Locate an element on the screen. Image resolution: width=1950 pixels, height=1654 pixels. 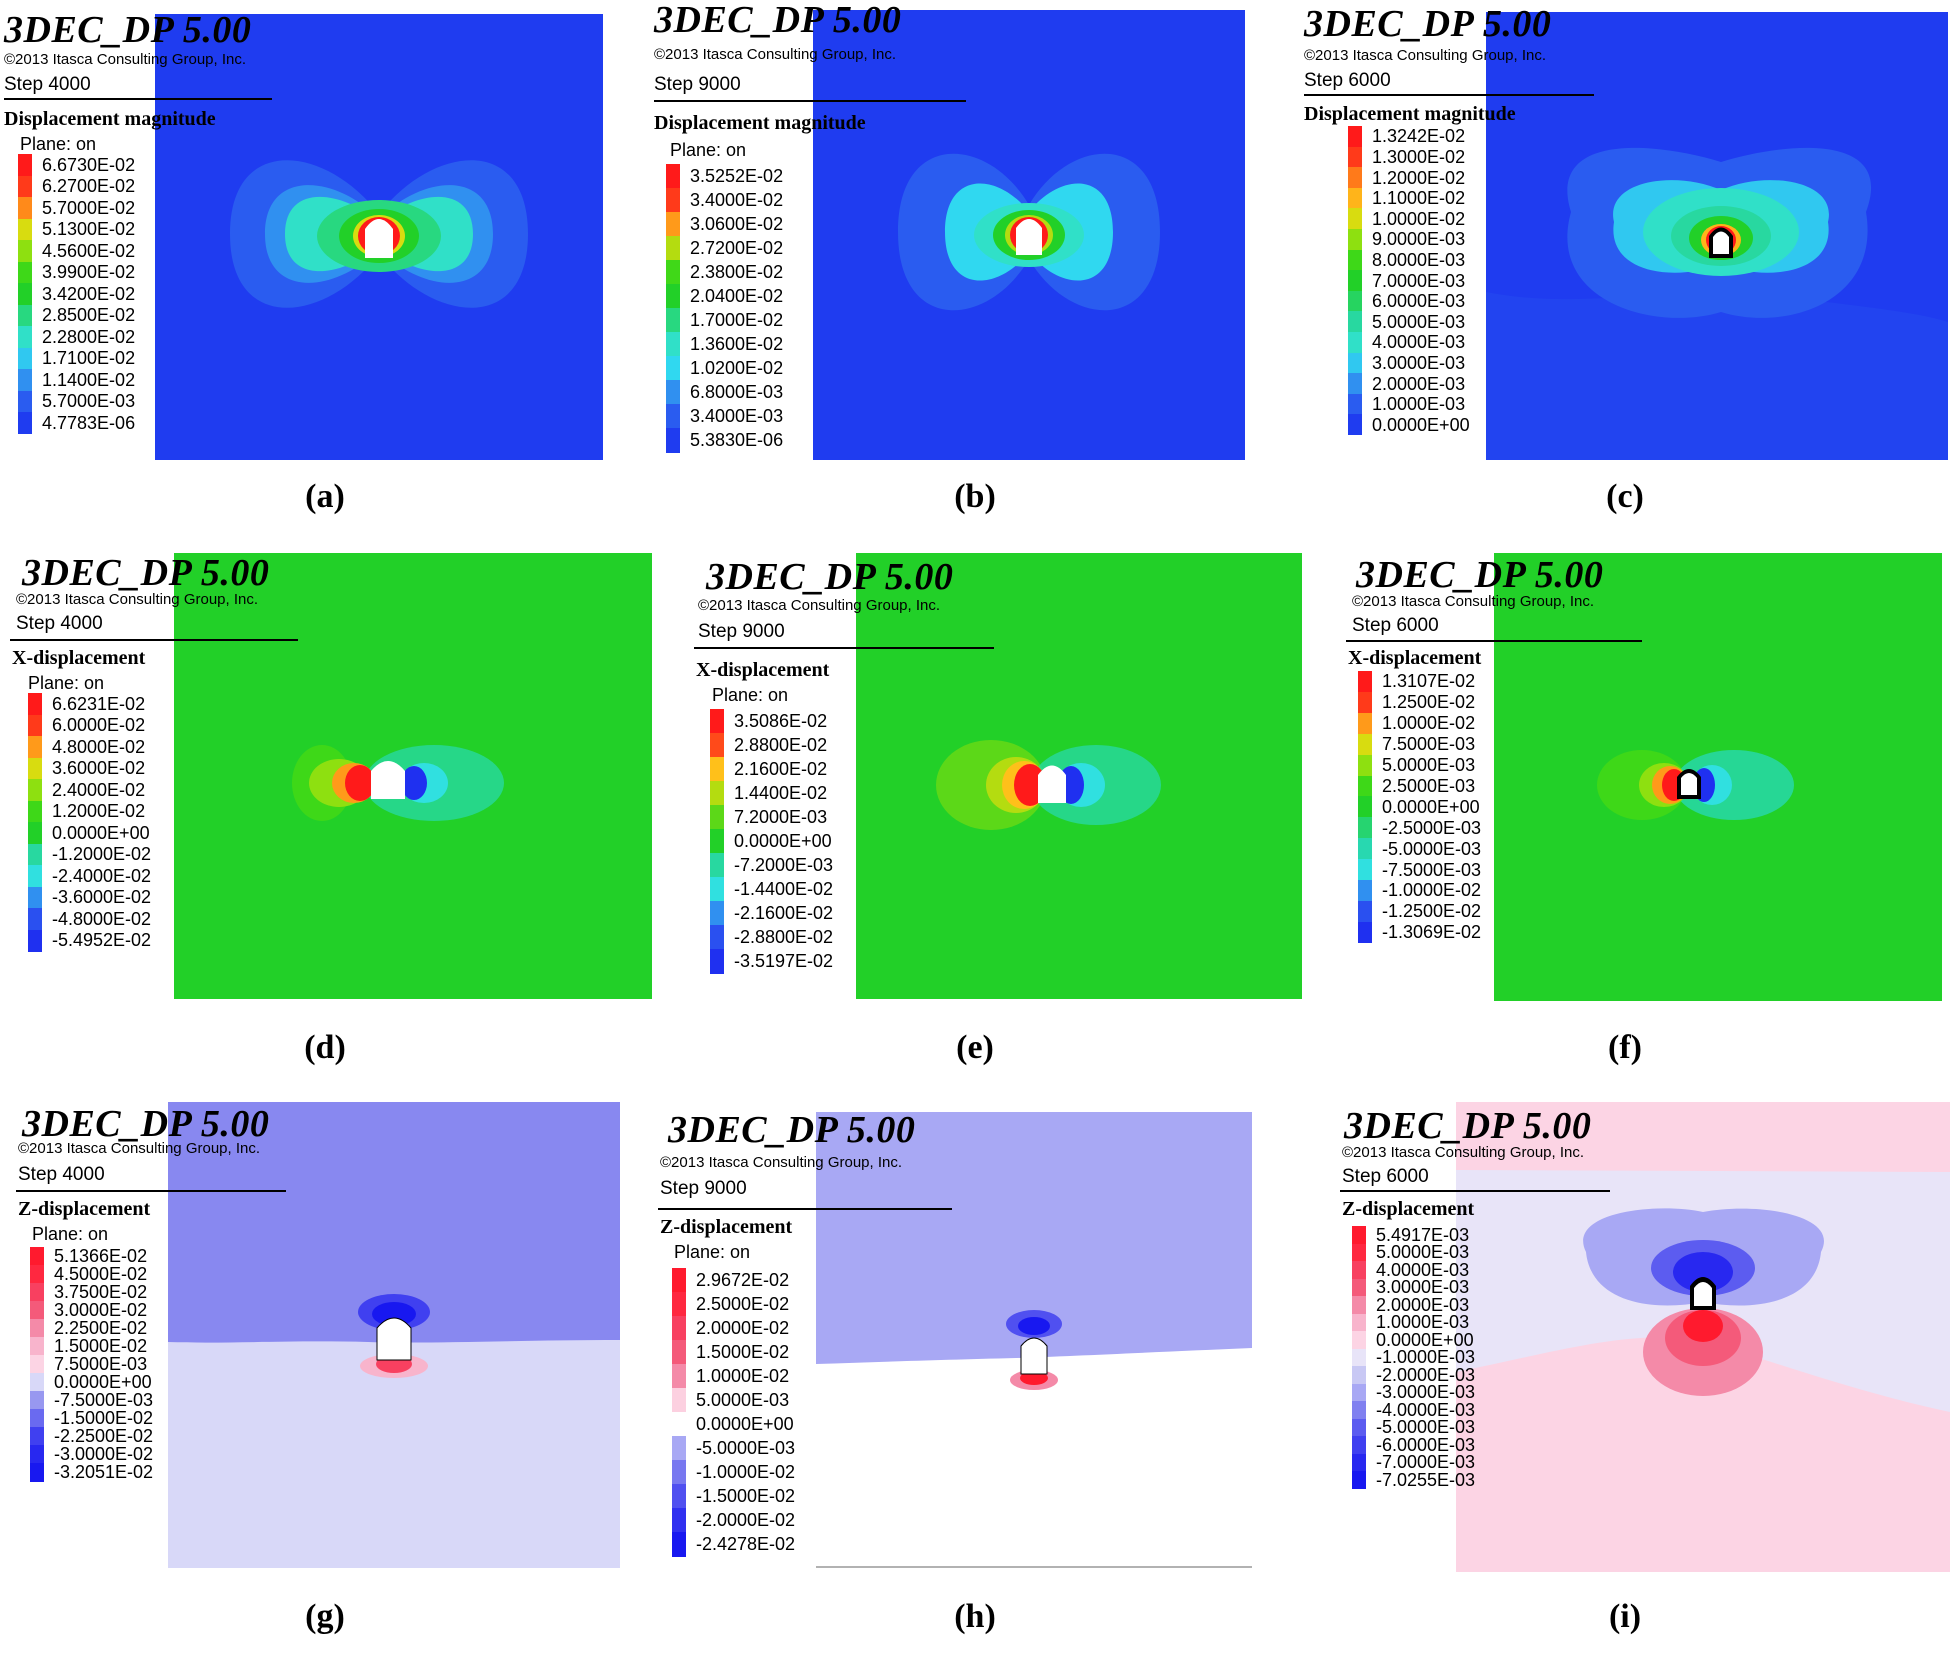
legend-value: 6.0000E-03 is located at coordinates (1419, 301).